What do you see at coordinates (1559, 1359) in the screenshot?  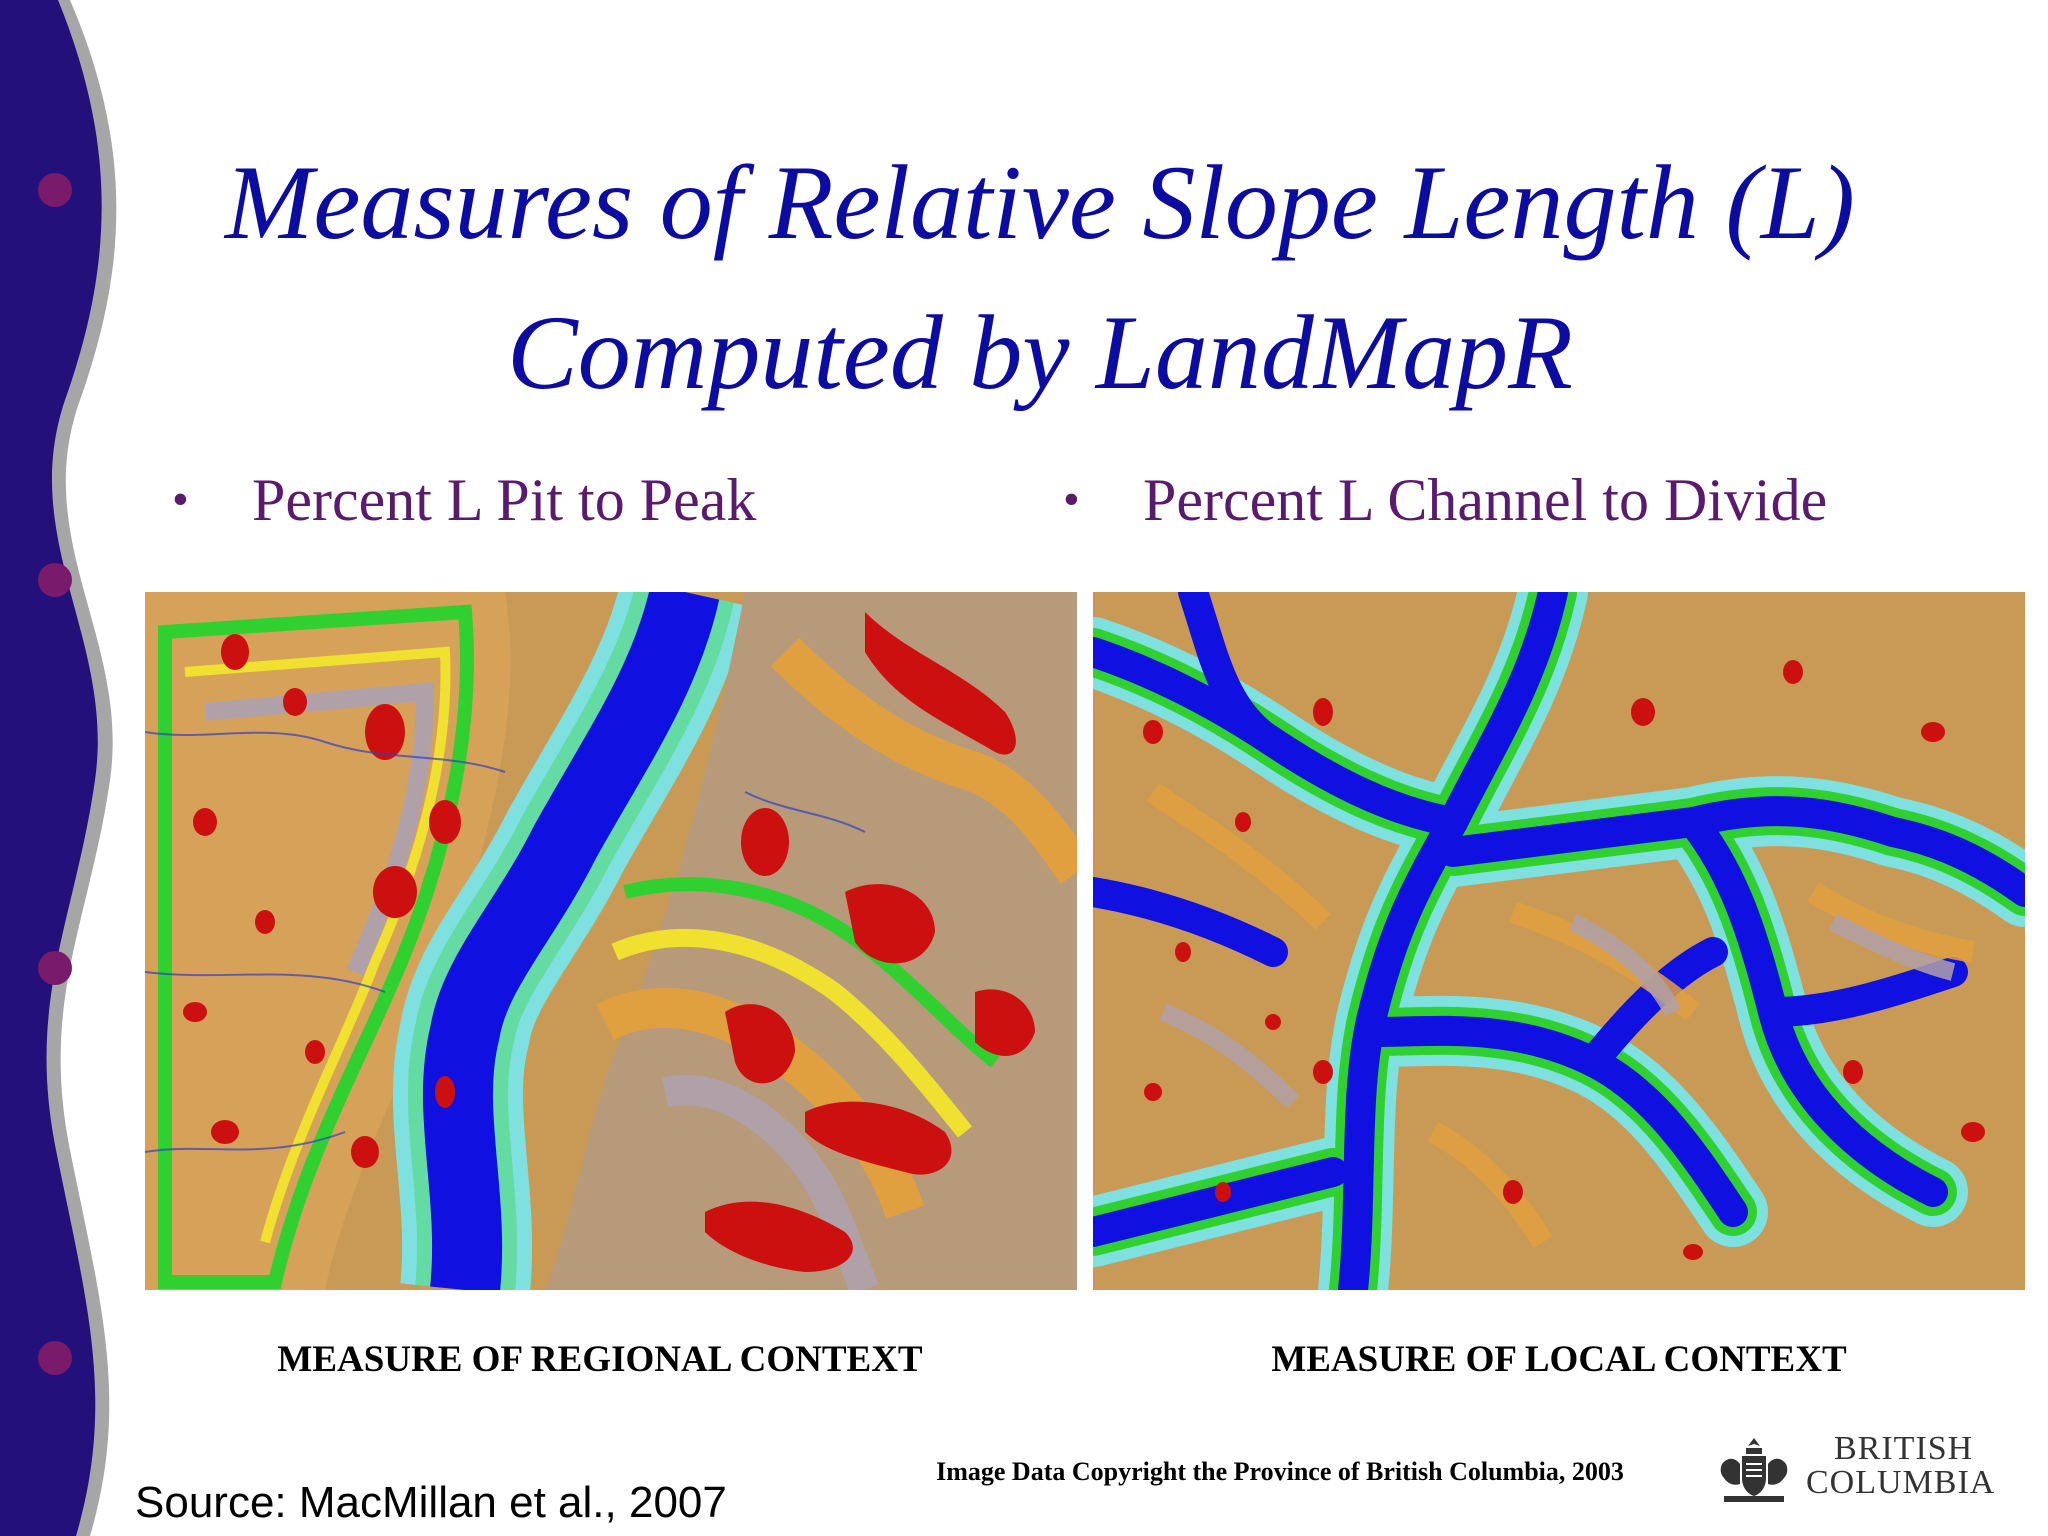 I see `caption-local-context: MEASURE OF LOCAL CONTEXT` at bounding box center [1559, 1359].